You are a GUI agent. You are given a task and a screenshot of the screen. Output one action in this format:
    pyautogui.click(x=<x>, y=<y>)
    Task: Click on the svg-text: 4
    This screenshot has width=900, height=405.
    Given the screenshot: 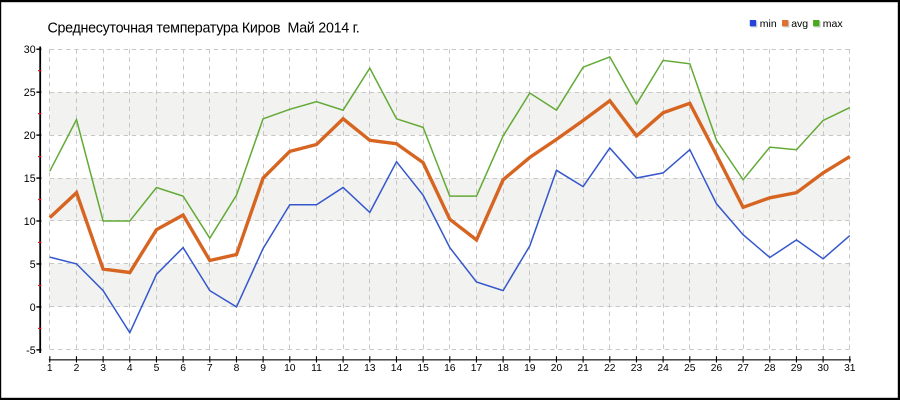 What is the action you would take?
    pyautogui.click(x=130, y=368)
    